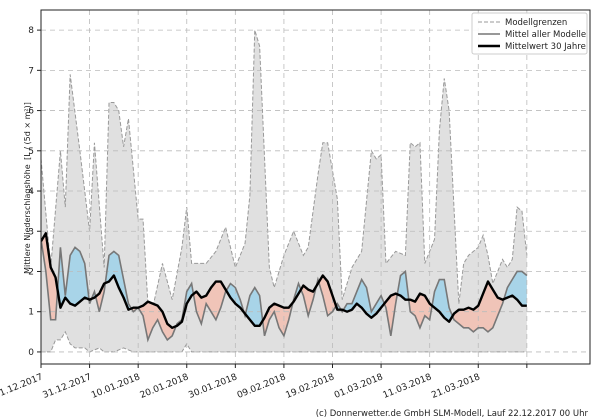 Image resolution: width=600 pixels, height=420 pixels. Describe the element at coordinates (545, 35) in the screenshot. I see `legend-label-mittel-aller-modelle: Mittel aller Modelle` at that location.